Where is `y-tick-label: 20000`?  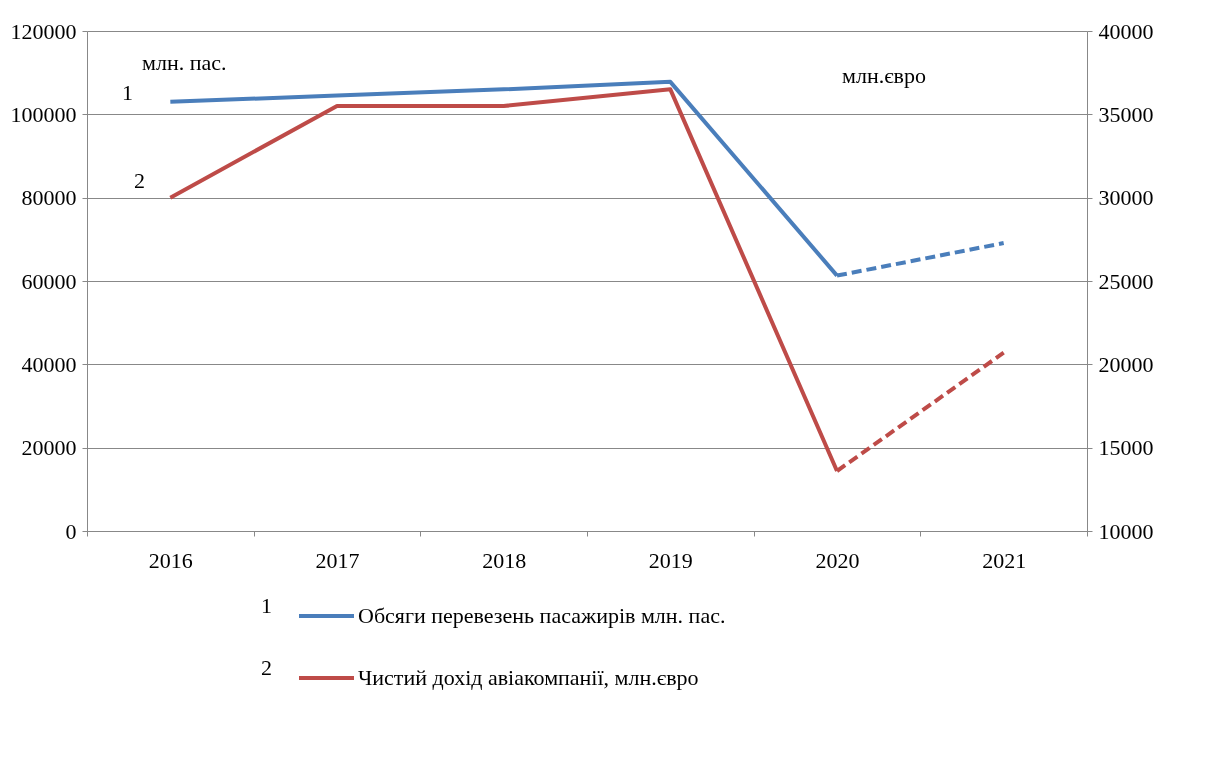 y-tick-label: 20000 is located at coordinates (49, 448).